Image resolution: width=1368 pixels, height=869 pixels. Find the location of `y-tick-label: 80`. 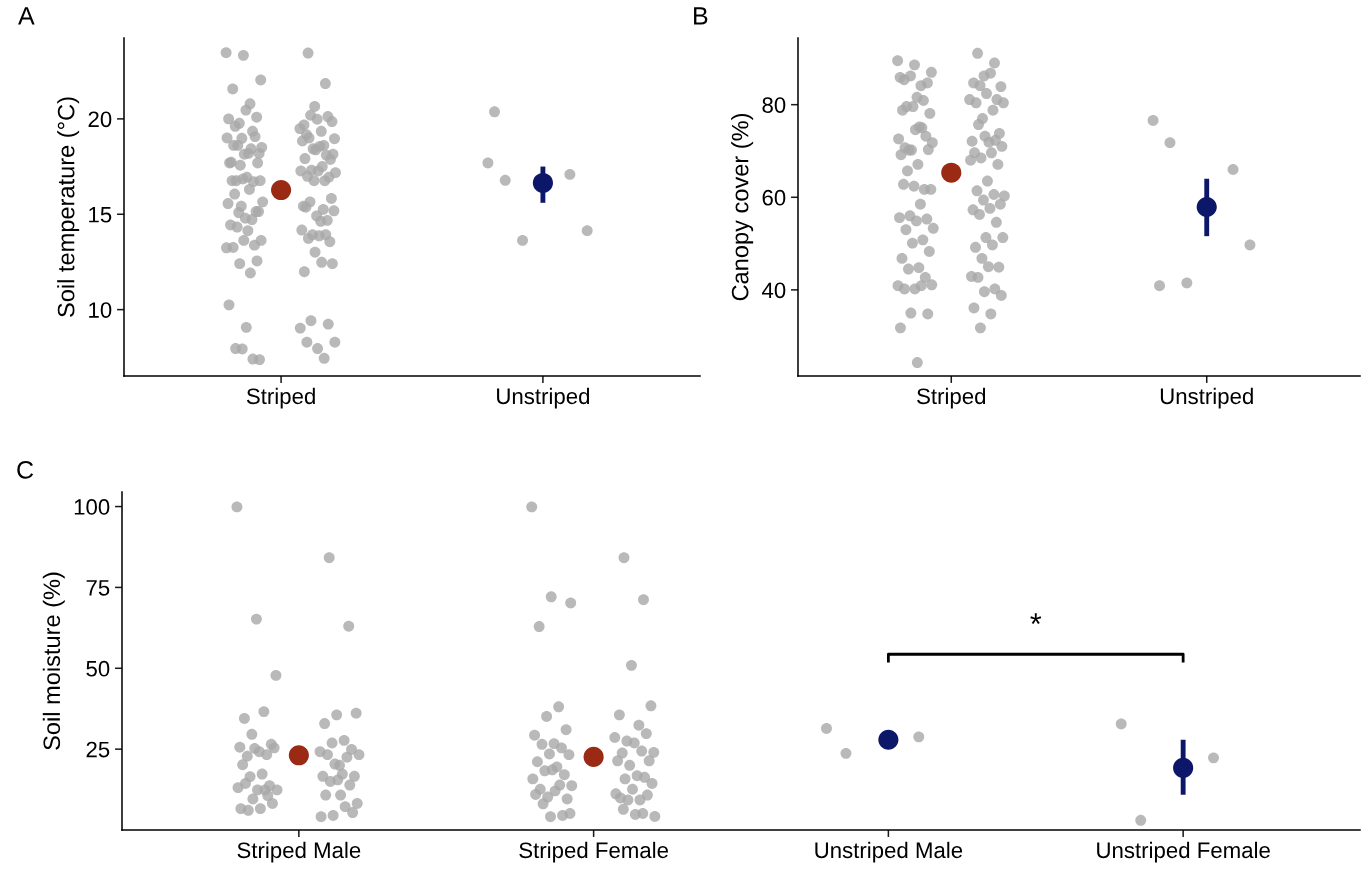

y-tick-label: 80 is located at coordinates (774, 105).